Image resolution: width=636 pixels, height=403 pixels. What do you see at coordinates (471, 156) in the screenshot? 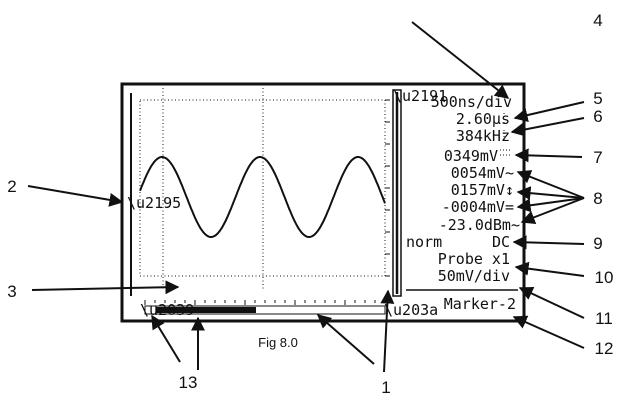
I see `vpp-readout: 0349mV` at bounding box center [471, 156].